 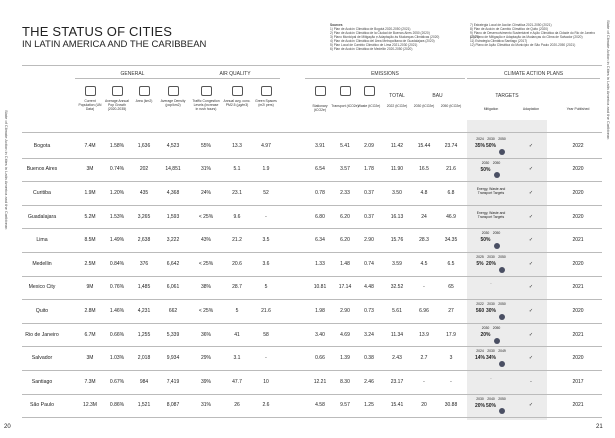 What do you see at coordinates (578, 311) in the screenshot?
I see `year-published: 2020` at bounding box center [578, 311].